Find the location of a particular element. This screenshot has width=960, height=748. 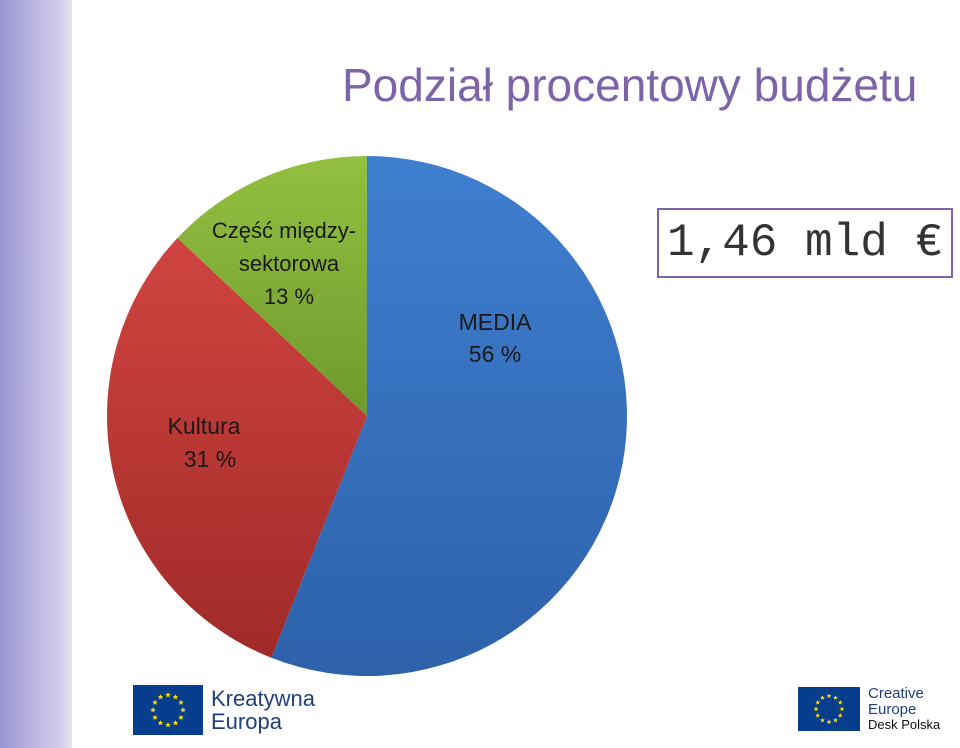

pie-slice-miedzysektorowa is located at coordinates (272, 286).